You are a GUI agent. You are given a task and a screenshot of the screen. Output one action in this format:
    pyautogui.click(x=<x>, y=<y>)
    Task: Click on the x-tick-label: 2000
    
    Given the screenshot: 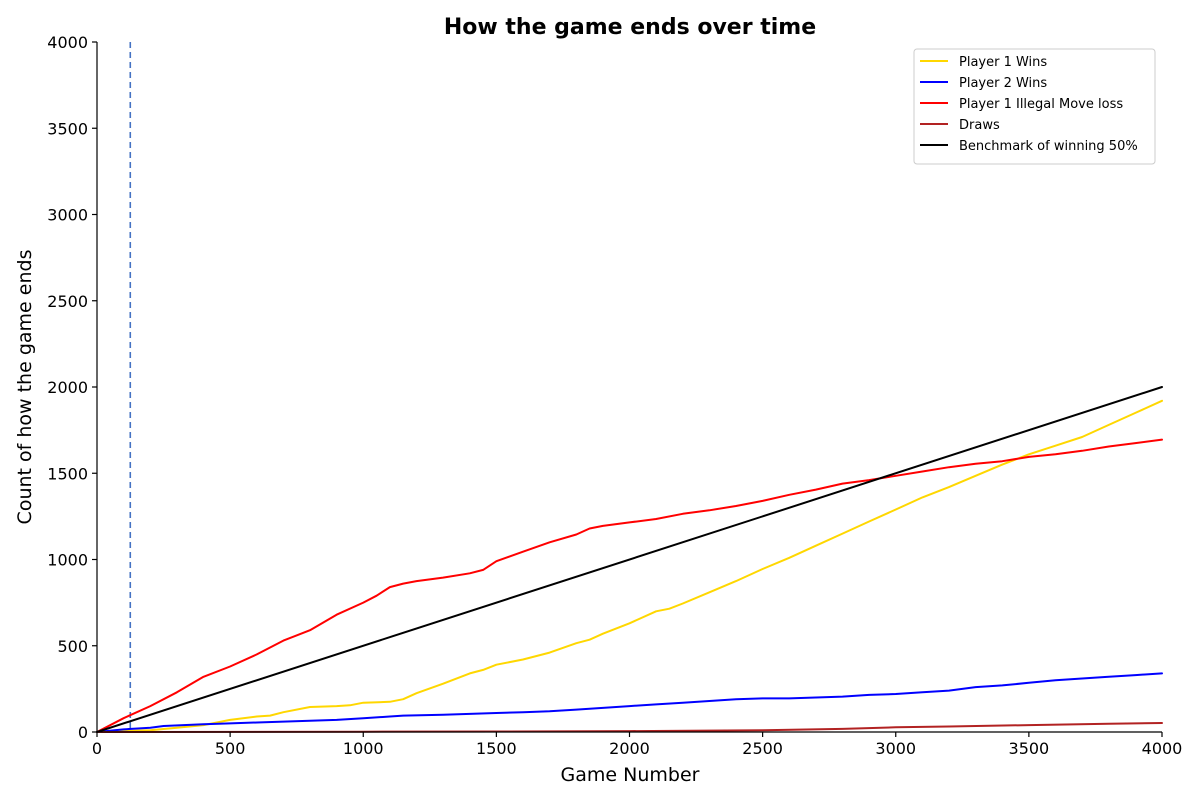 What is the action you would take?
    pyautogui.click(x=629, y=748)
    